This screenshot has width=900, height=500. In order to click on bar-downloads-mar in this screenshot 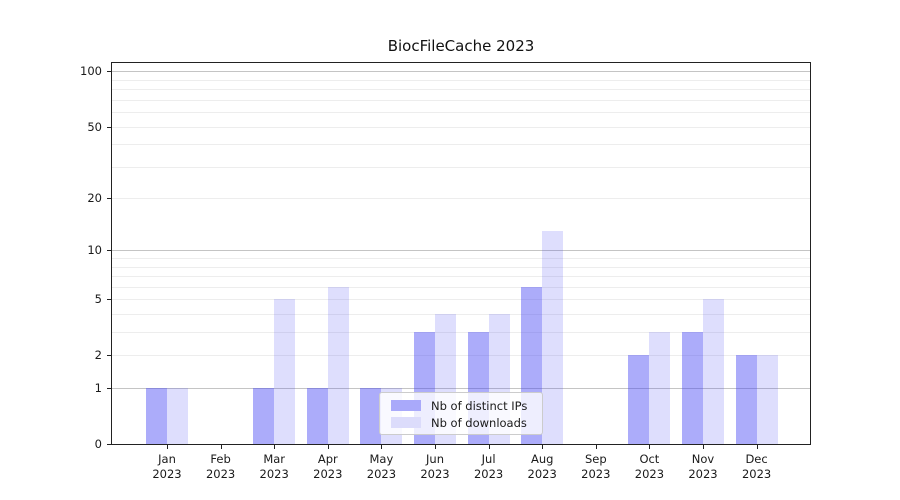, I will do `click(285, 371)`.